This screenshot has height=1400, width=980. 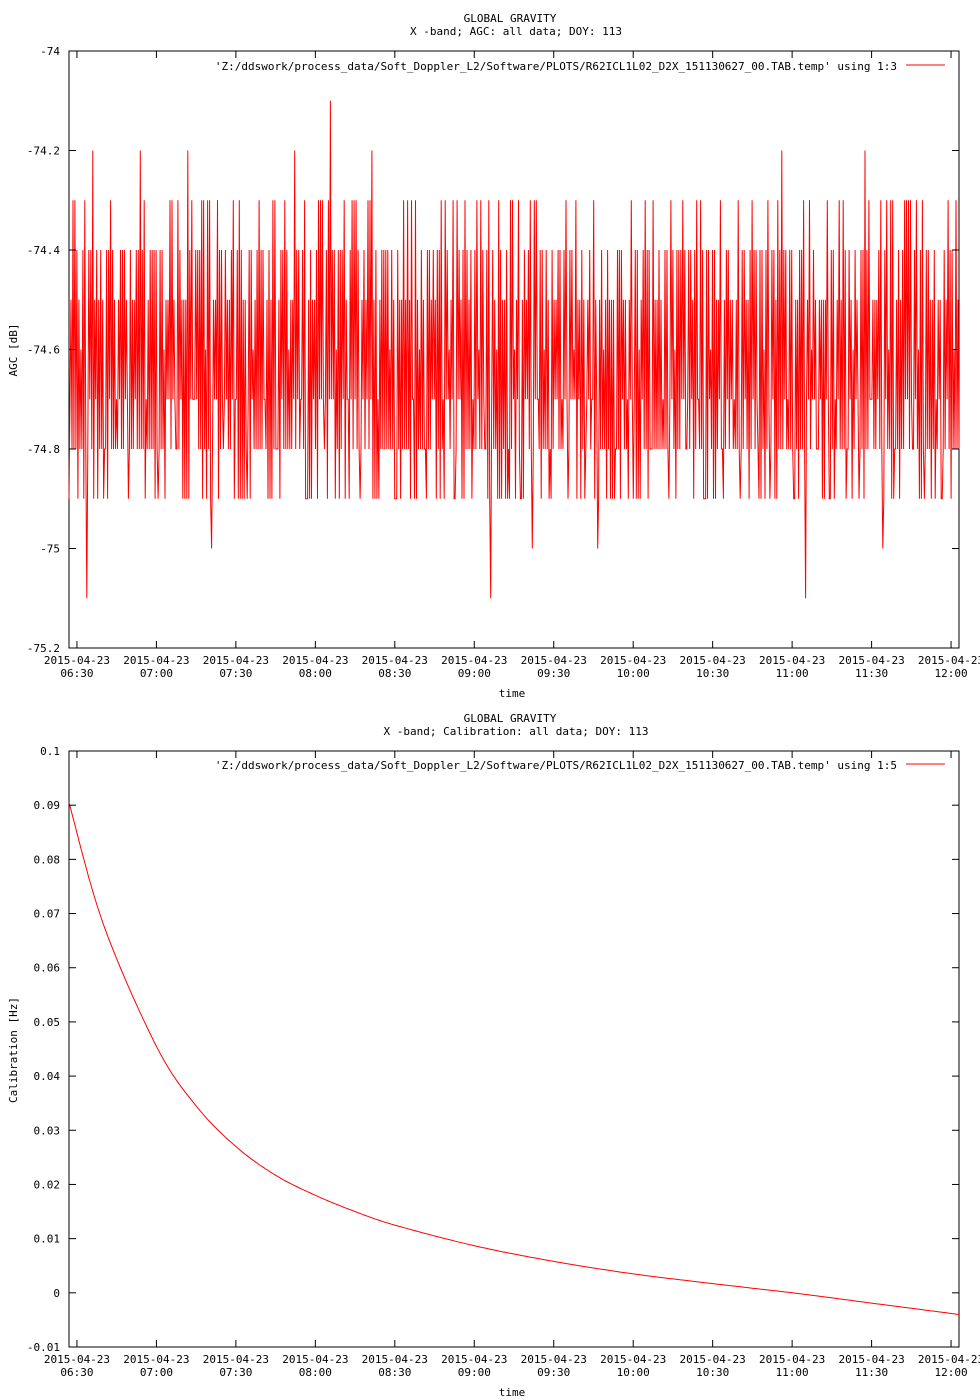 I want to click on y-tick-label: -75.2, so click(x=43, y=648).